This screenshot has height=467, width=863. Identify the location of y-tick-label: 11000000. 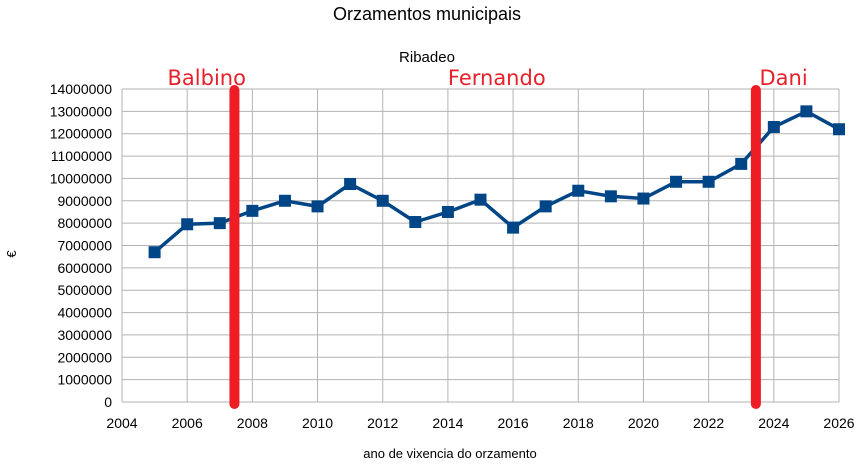
(81, 156).